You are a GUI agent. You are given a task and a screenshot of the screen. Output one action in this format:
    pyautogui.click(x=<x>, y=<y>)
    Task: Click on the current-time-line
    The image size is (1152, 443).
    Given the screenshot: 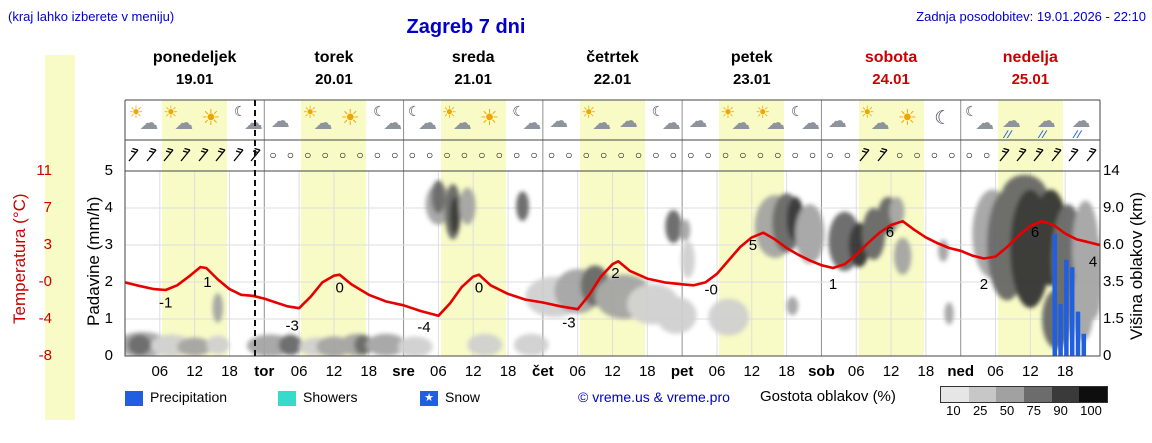 What is the action you would take?
    pyautogui.click(x=254, y=228)
    